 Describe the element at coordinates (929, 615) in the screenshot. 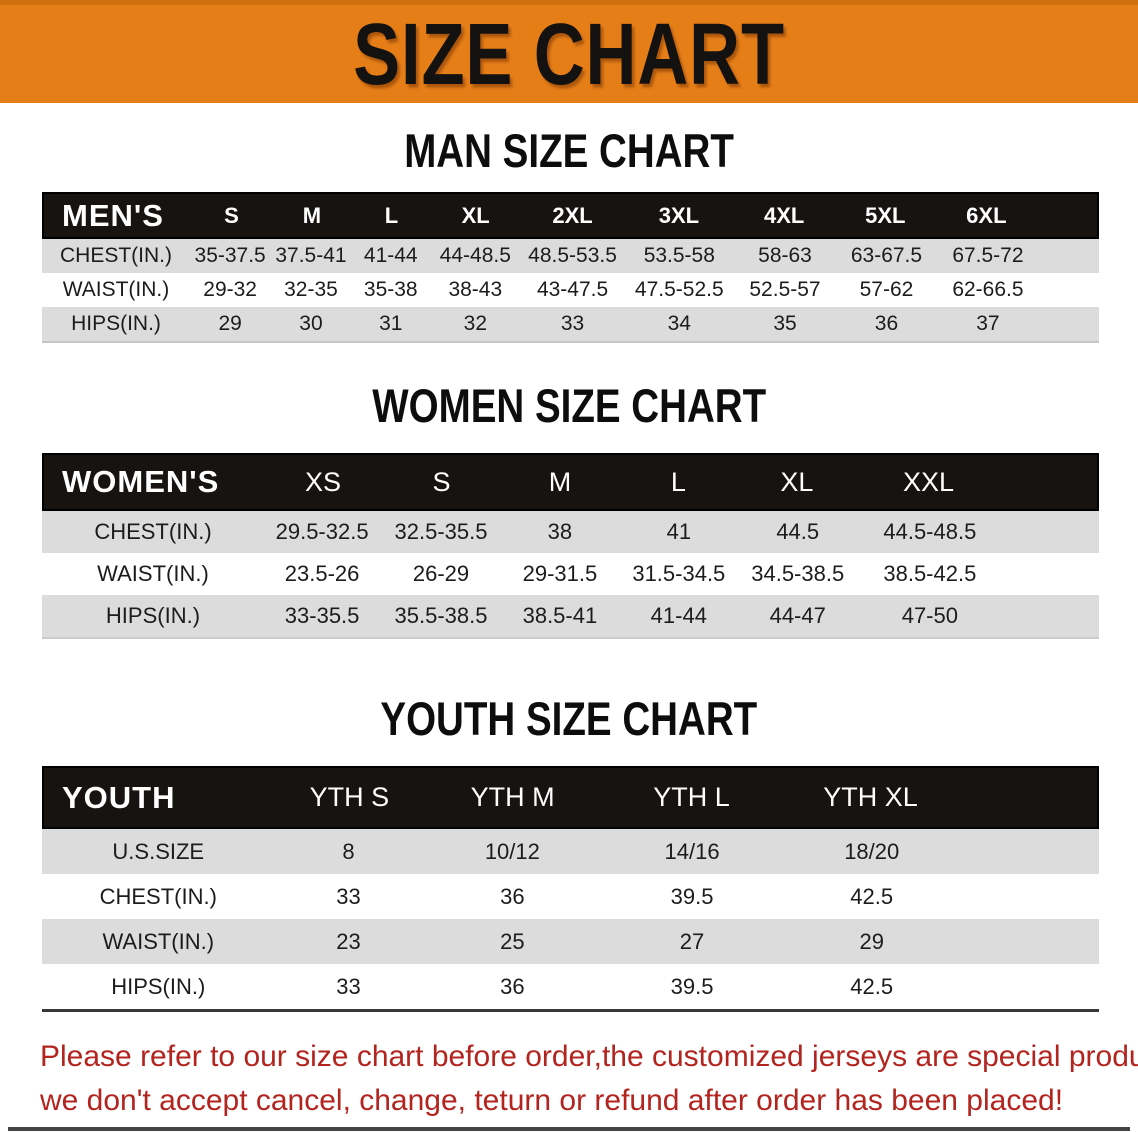

I see `cell-value: 47-50` at that location.